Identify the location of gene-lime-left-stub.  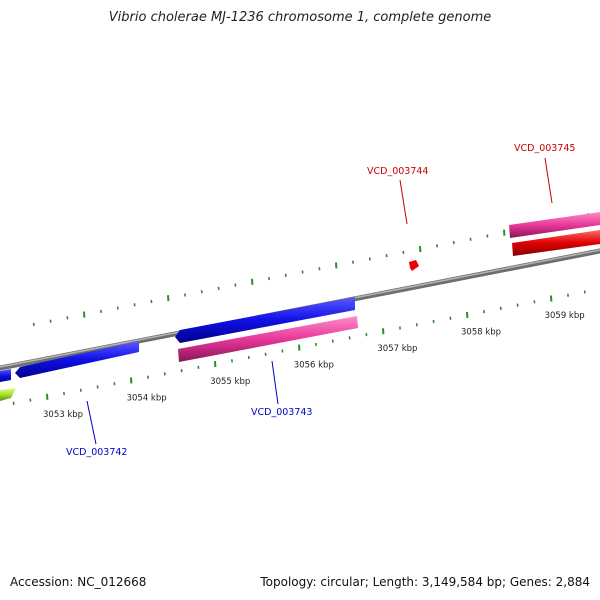
(8, 394).